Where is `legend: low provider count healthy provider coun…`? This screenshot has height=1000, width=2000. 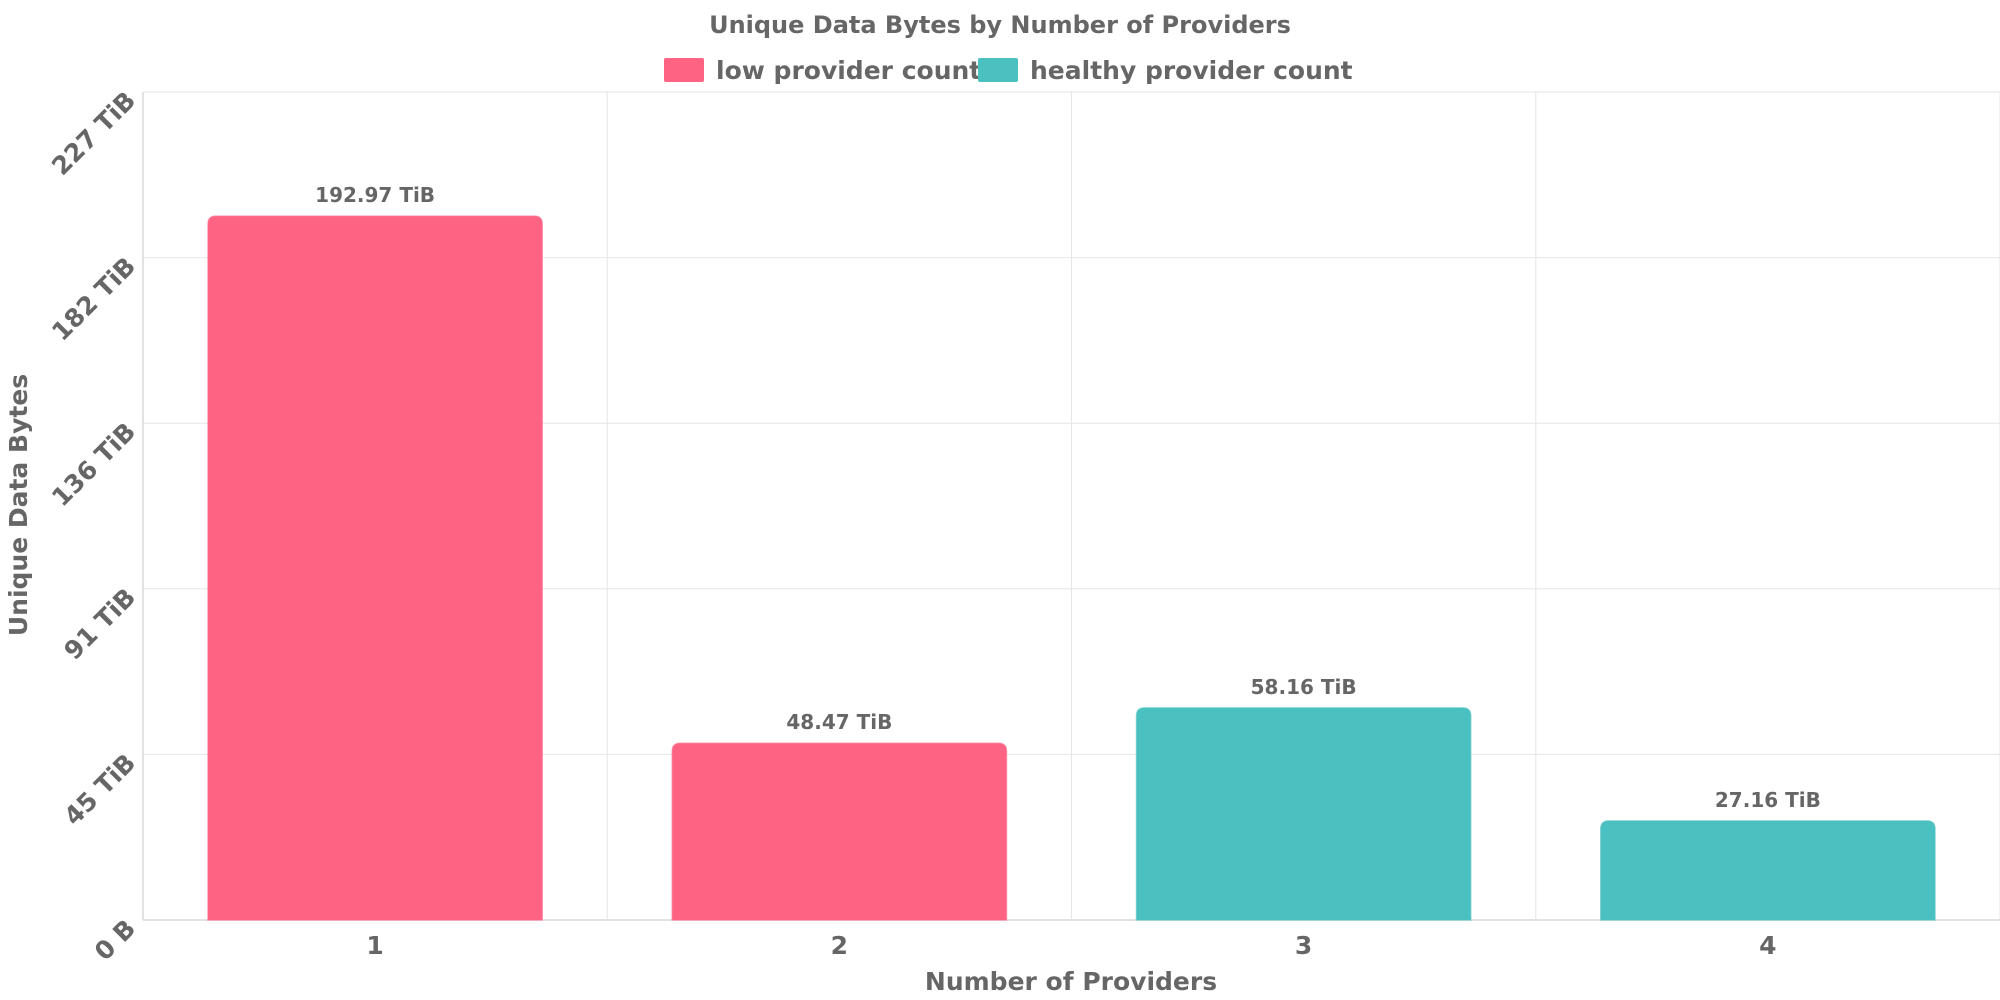 legend: low provider count healthy provider coun… is located at coordinates (1008, 70).